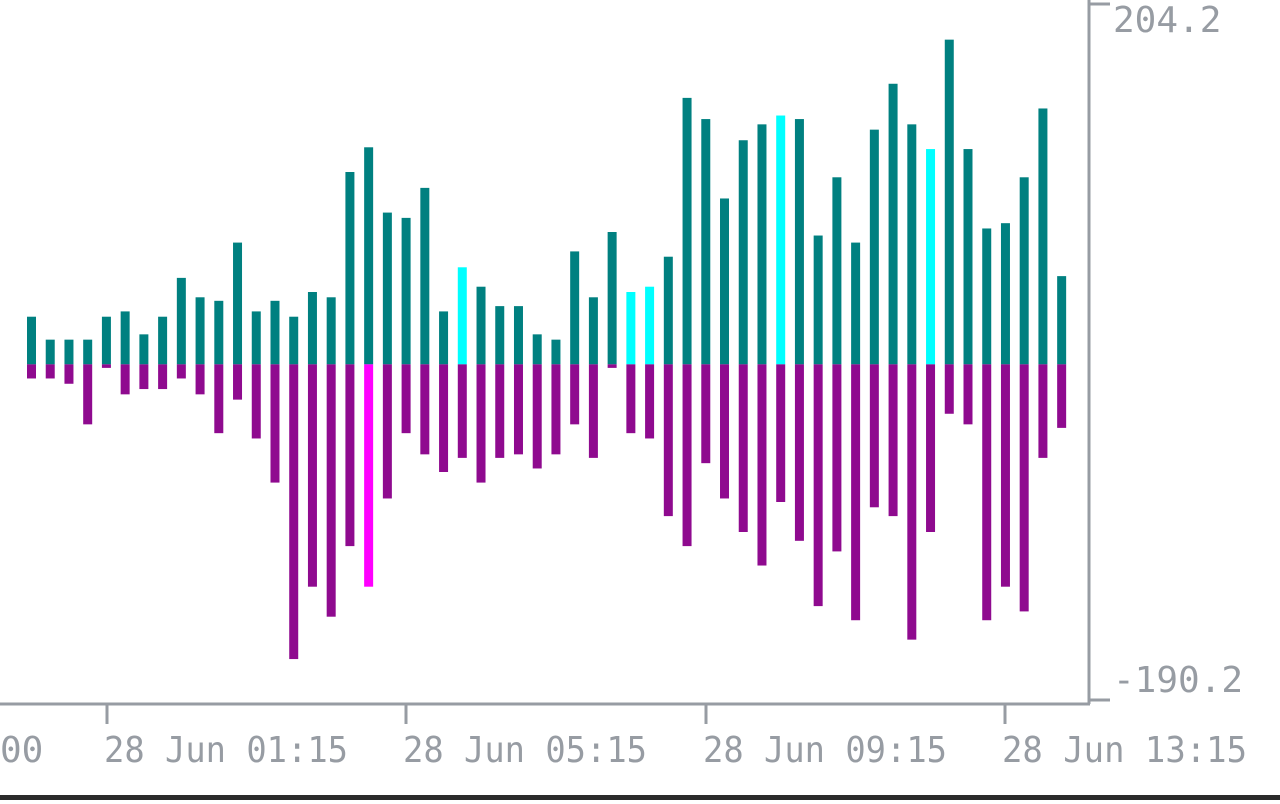  What do you see at coordinates (226, 750) in the screenshot?
I see `x-tick-label-0: 28 Jun 01:15` at bounding box center [226, 750].